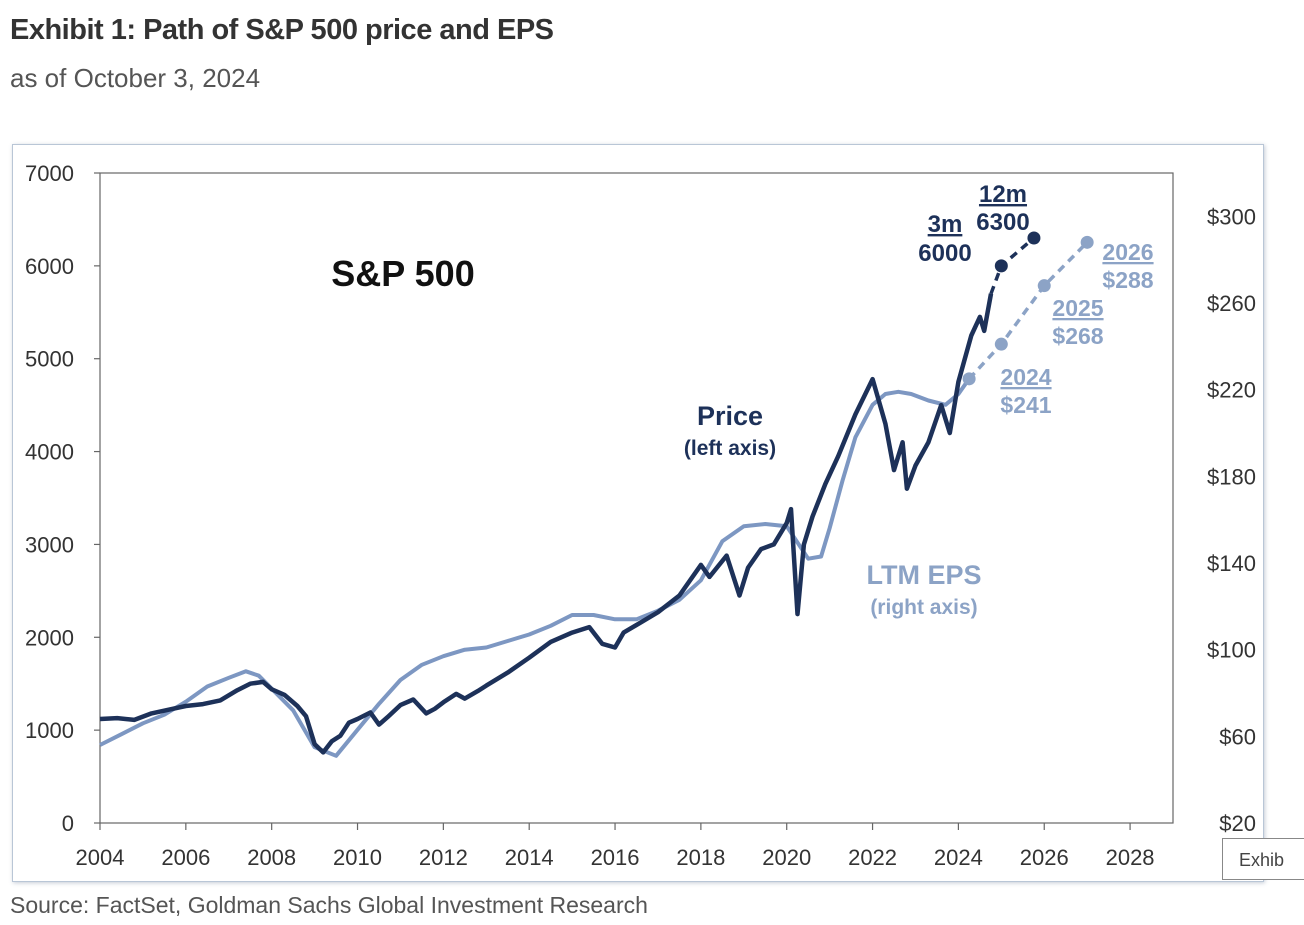 The image size is (1304, 925). I want to click on x-tick-label: 2028, so click(1130, 857).